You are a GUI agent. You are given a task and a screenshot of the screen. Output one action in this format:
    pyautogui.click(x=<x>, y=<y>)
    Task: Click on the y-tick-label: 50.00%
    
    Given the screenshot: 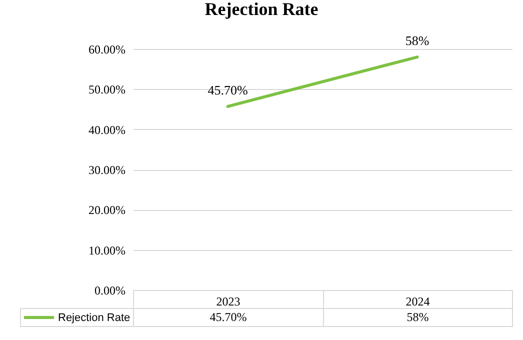 What is the action you would take?
    pyautogui.click(x=107, y=89)
    